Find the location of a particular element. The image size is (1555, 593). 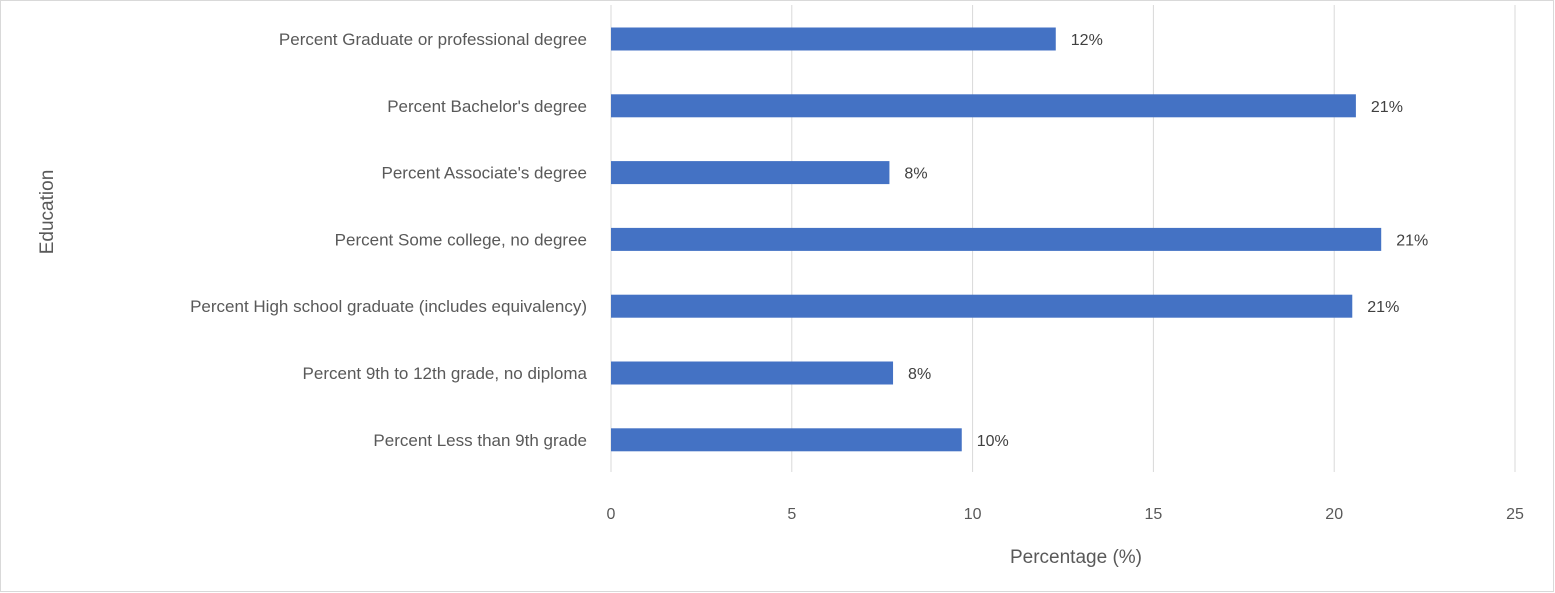

category-label-3: Percent Some college, no degree is located at coordinates (461, 239).